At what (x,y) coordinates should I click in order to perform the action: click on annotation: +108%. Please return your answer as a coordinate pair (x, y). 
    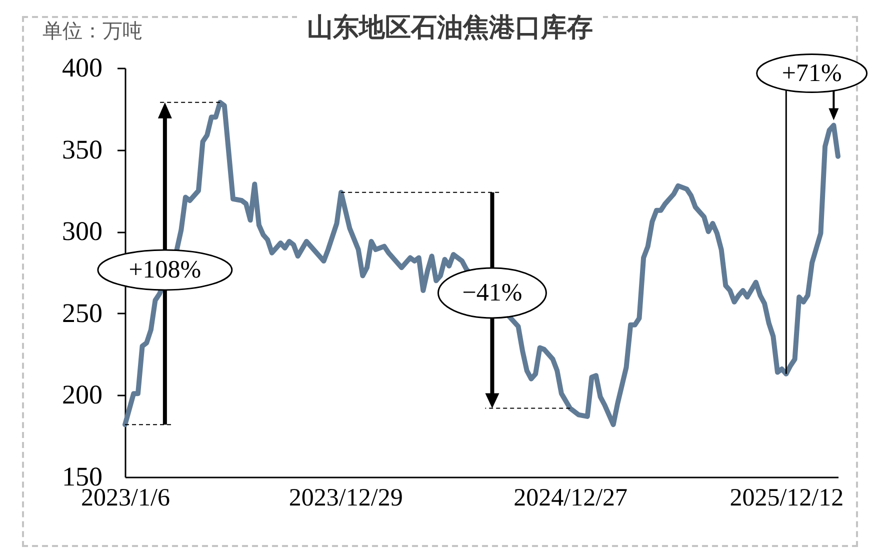
    Looking at the image, I should click on (165, 270).